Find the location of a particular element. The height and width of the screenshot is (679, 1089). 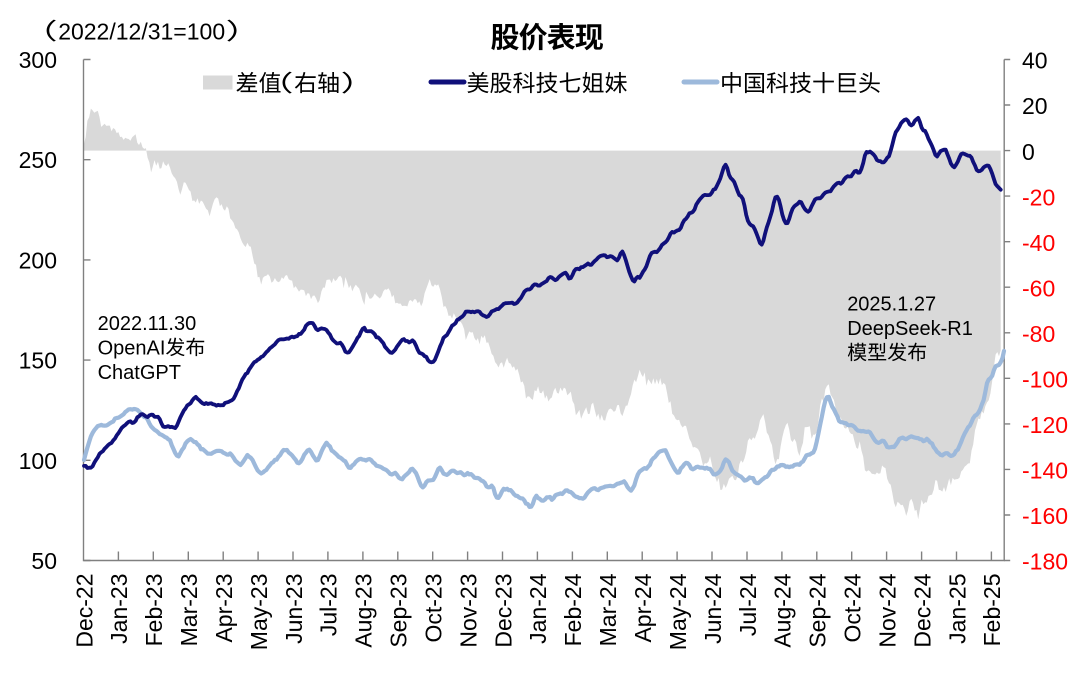

svg-text: 40 is located at coordinates (1035, 61).